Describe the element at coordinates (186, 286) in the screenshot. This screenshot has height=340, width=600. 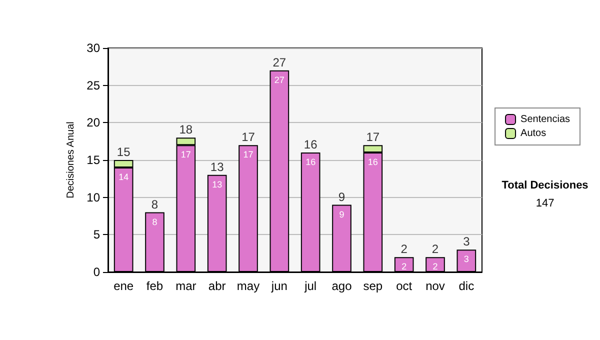
I see `x-tick-label: mar` at that location.